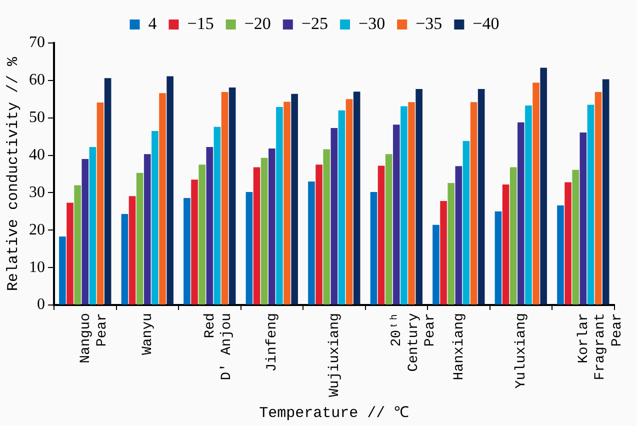 Image resolution: width=637 pixels, height=426 pixels. I want to click on legend-label: −30, so click(372, 23).